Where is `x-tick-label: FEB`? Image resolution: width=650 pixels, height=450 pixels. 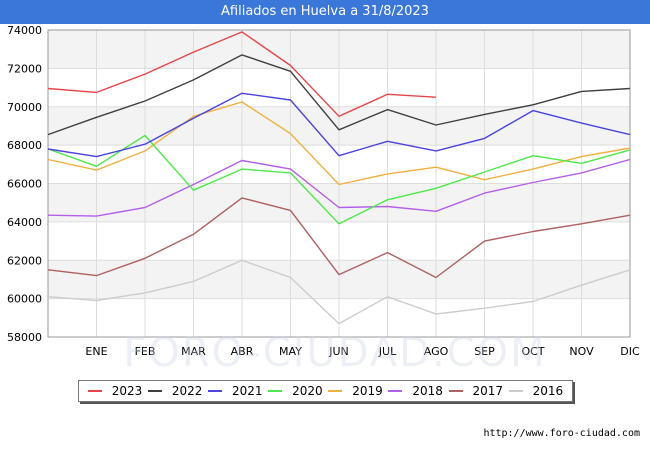 x-tick-label: FEB is located at coordinates (145, 351).